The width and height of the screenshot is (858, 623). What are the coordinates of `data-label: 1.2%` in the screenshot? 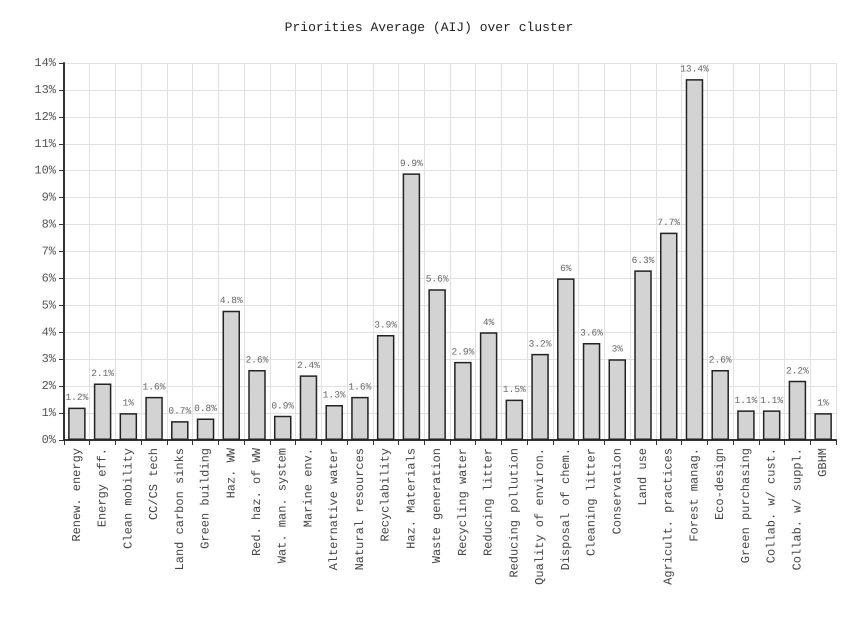 It's located at (77, 398).